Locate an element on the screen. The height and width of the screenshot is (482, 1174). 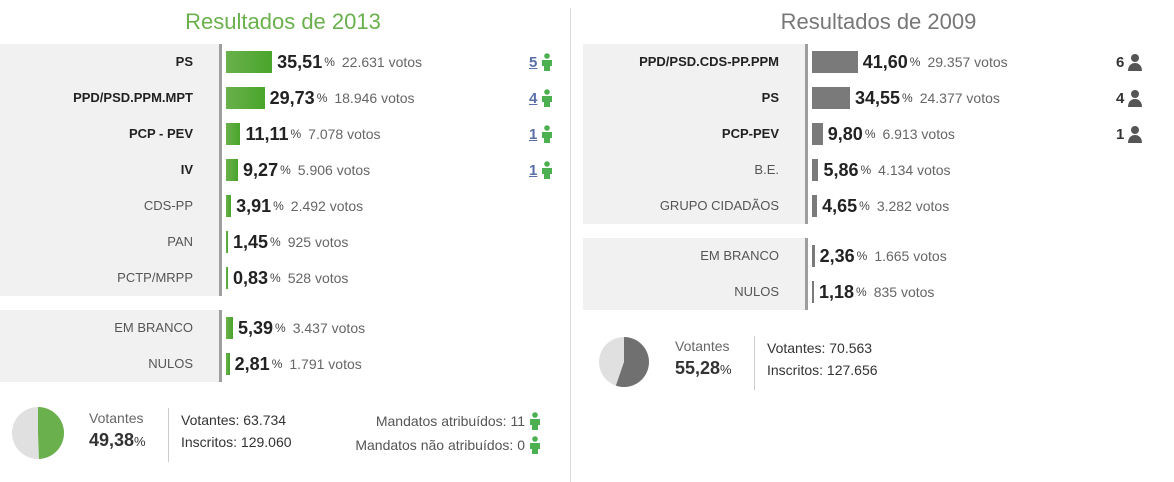
vote-percentage: 35,51 is located at coordinates (300, 61).